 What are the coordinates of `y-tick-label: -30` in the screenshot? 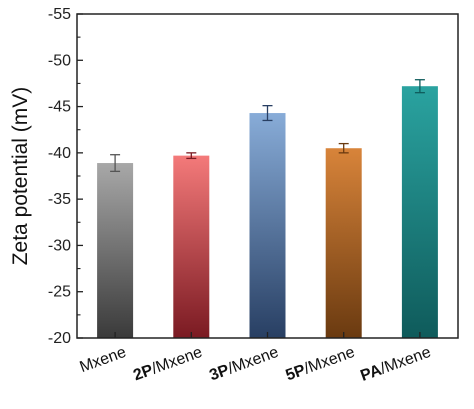 It's located at (59, 245).